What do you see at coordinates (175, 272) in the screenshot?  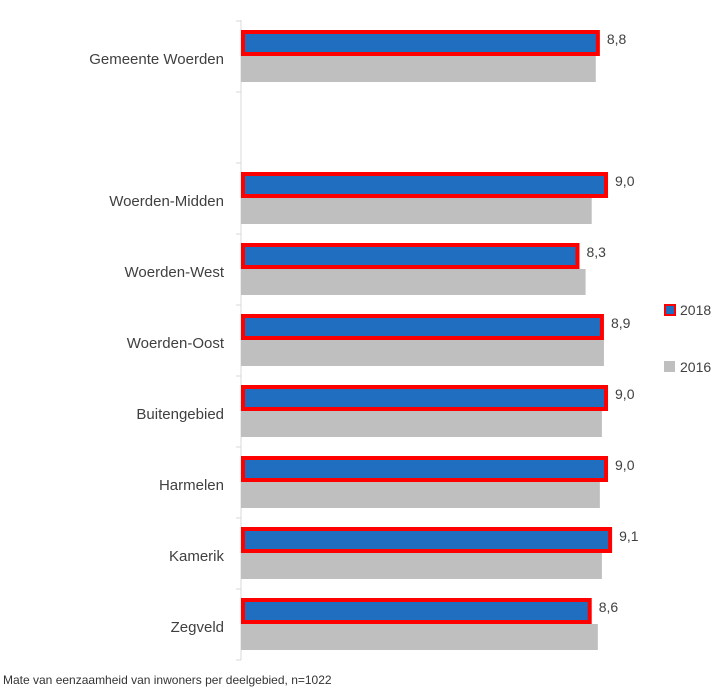 I see `category-label: Woerden-West` at bounding box center [175, 272].